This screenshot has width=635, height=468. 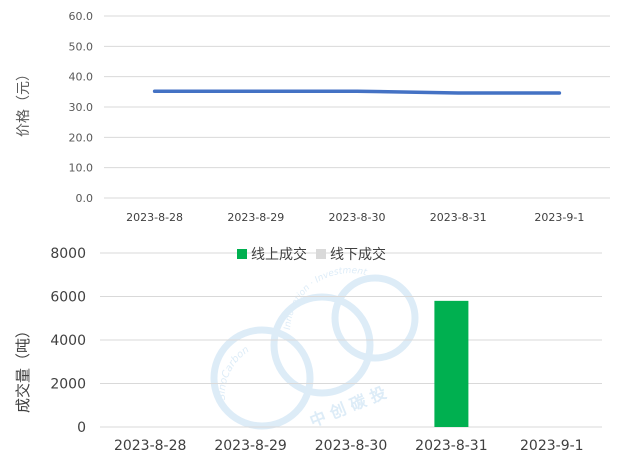 I want to click on price-y-tick: 20.0, so click(x=81, y=137).